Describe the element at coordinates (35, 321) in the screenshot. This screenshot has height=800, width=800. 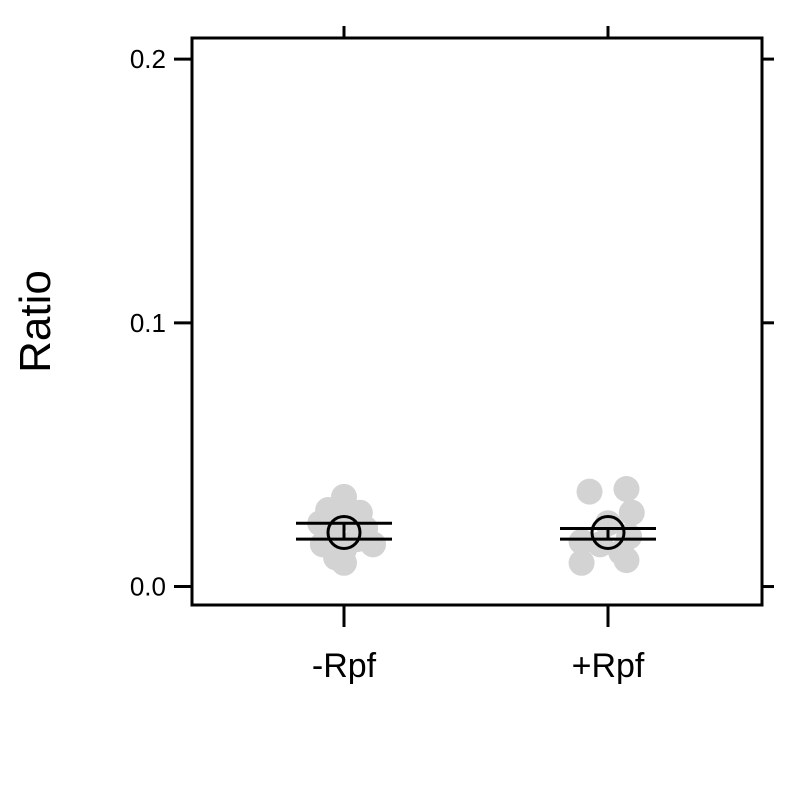
I see `y-axis-label: Ratio` at that location.